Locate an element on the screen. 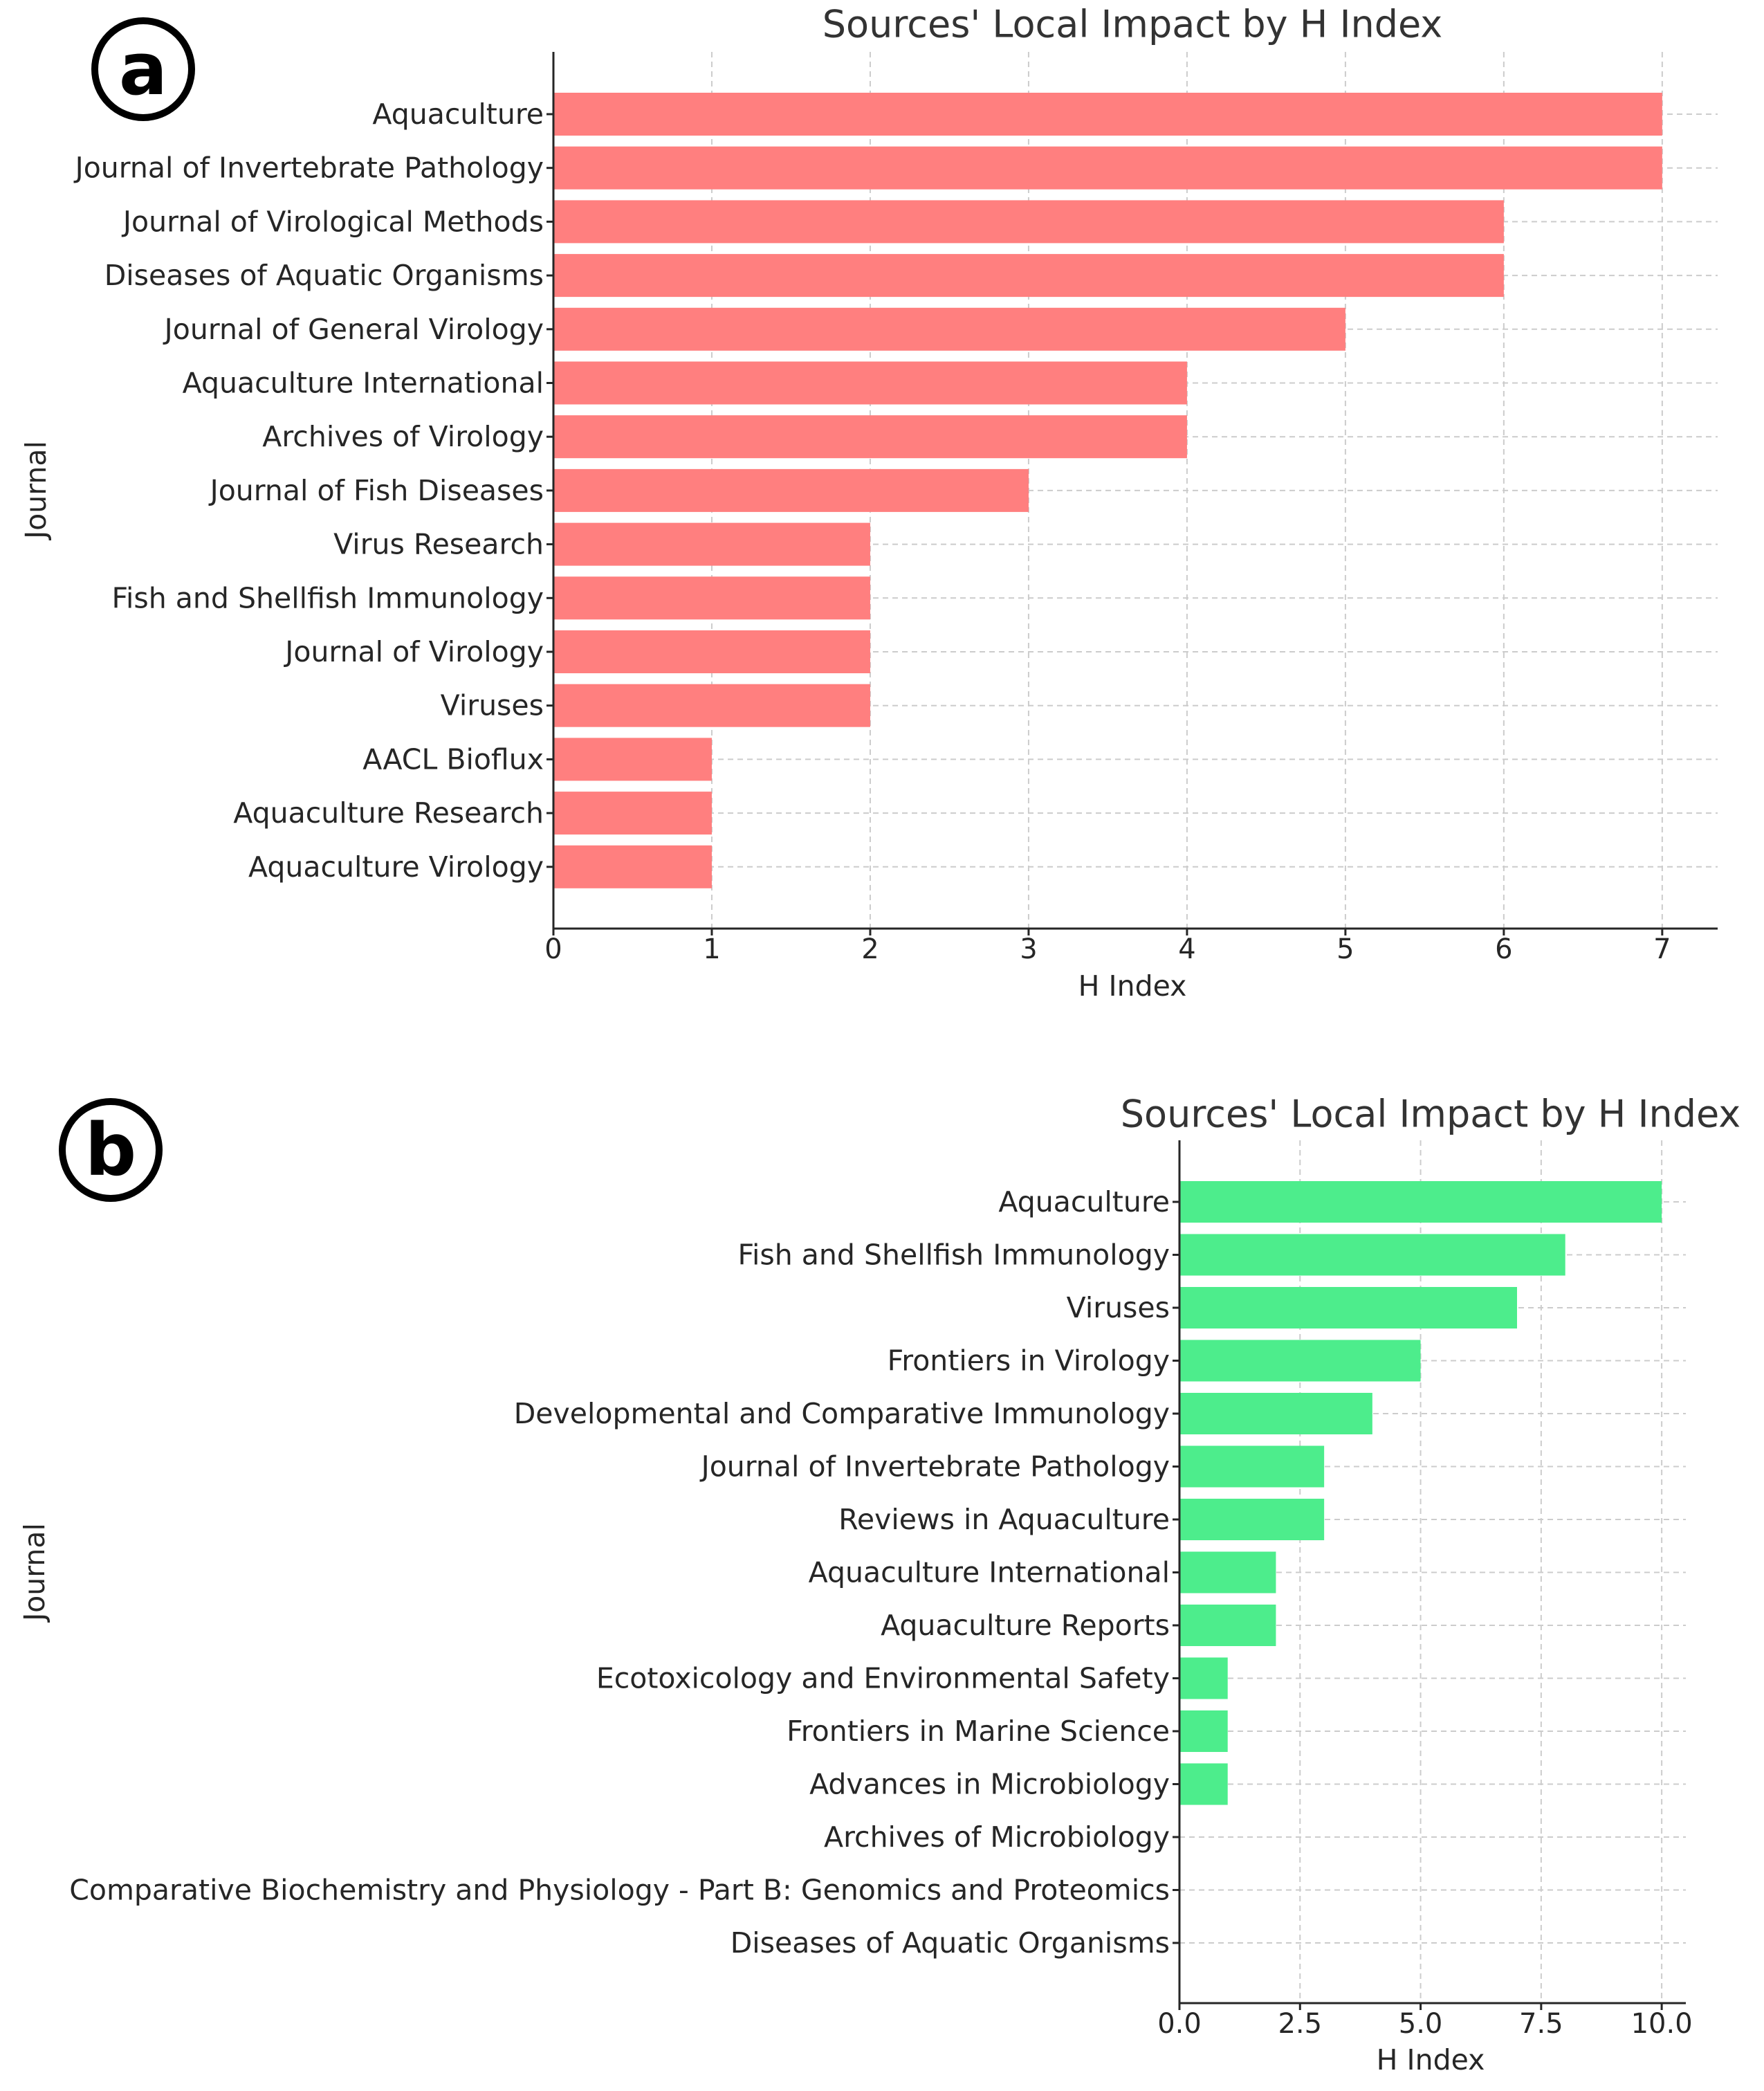 The width and height of the screenshot is (1764, 2091). chart-a-x-tick-label: 0 is located at coordinates (553, 949).